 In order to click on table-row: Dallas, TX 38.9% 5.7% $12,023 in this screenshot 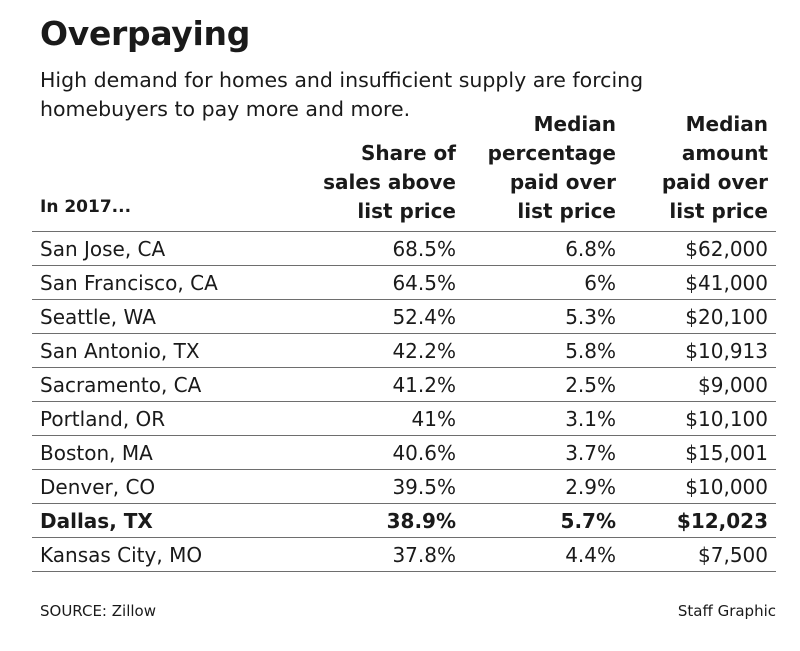, I will do `click(404, 520)`.